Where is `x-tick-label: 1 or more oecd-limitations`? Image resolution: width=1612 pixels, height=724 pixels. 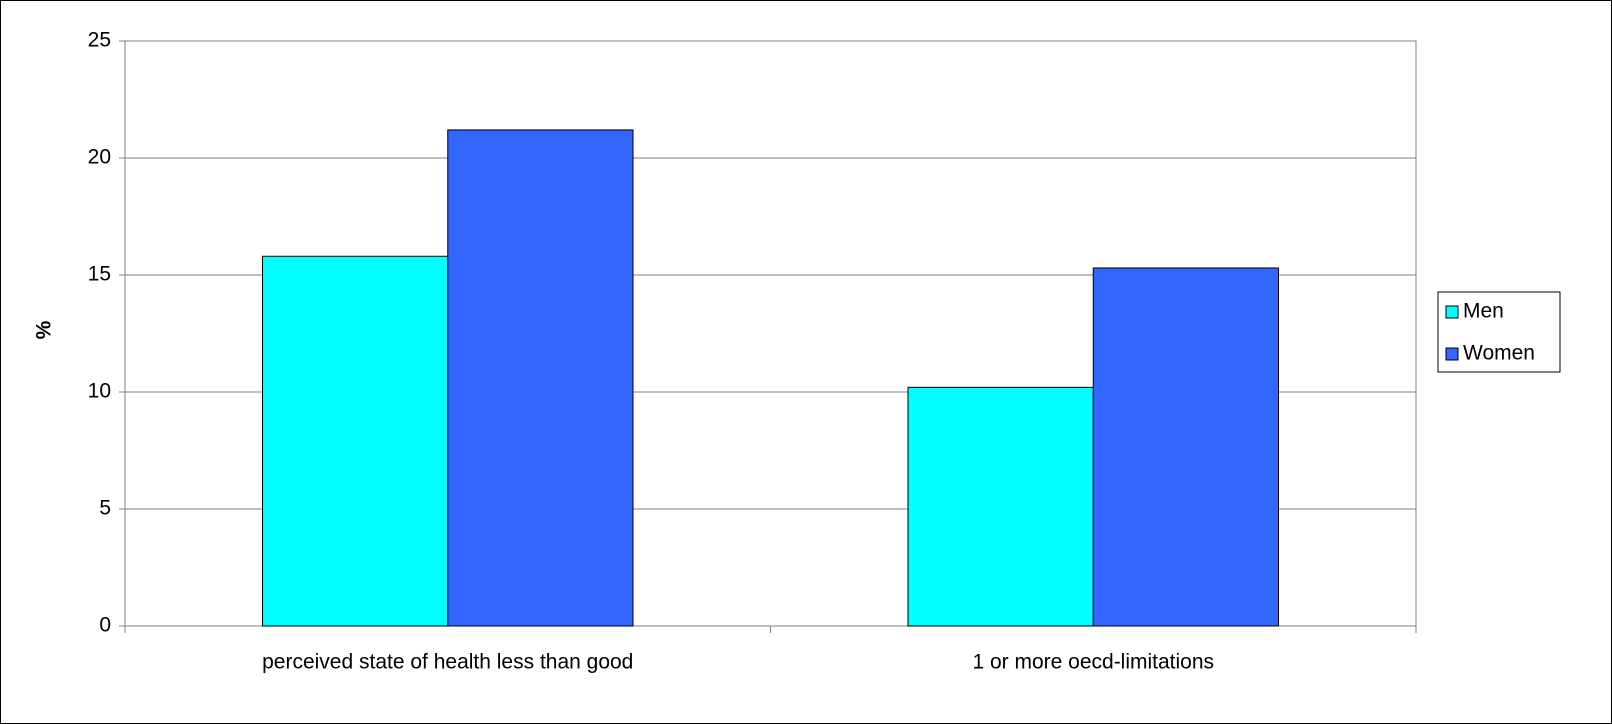 x-tick-label: 1 or more oecd-limitations is located at coordinates (1093, 662).